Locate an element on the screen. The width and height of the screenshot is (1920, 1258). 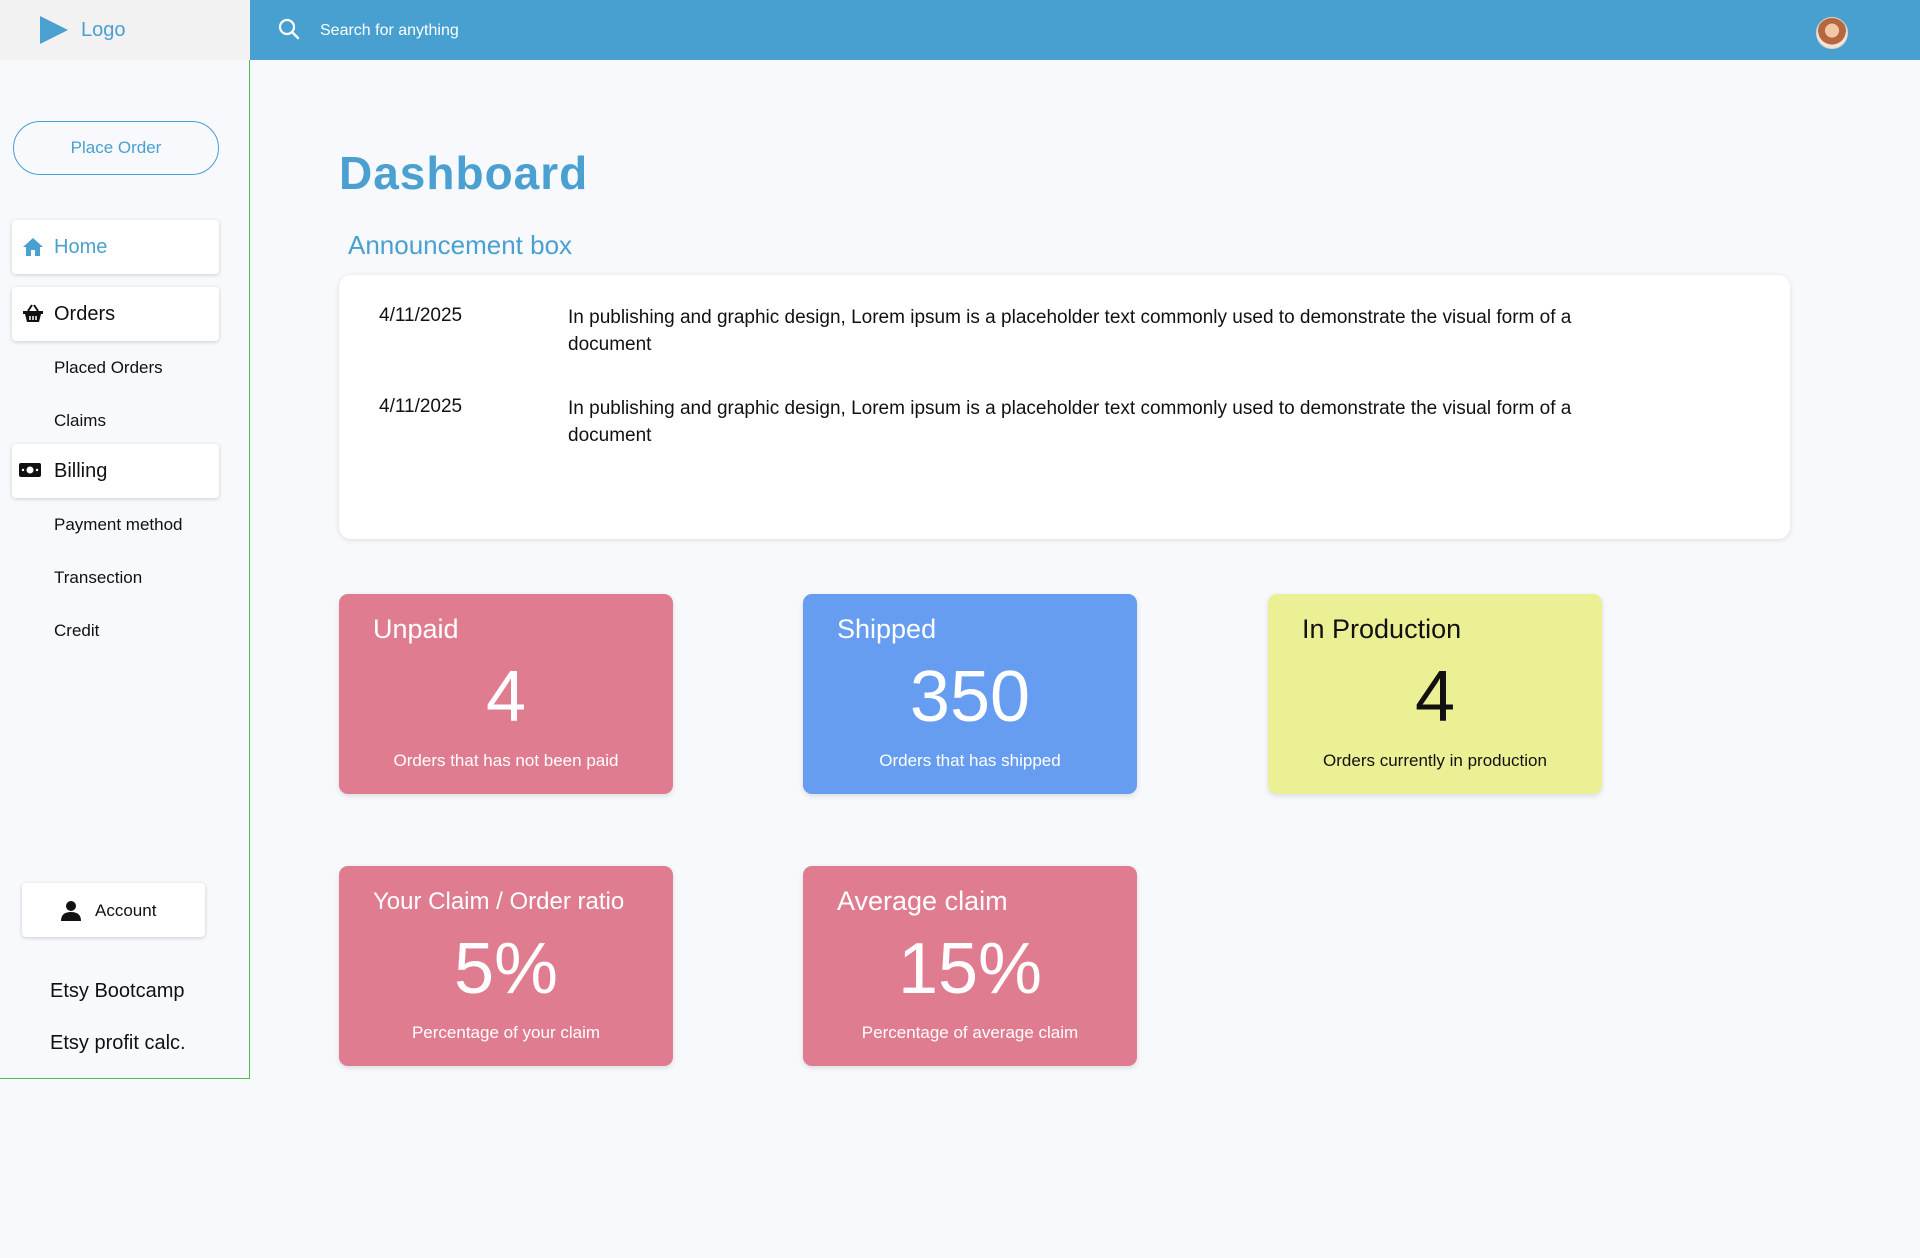
stat-description: Orders that has not been paid is located at coordinates (506, 760).